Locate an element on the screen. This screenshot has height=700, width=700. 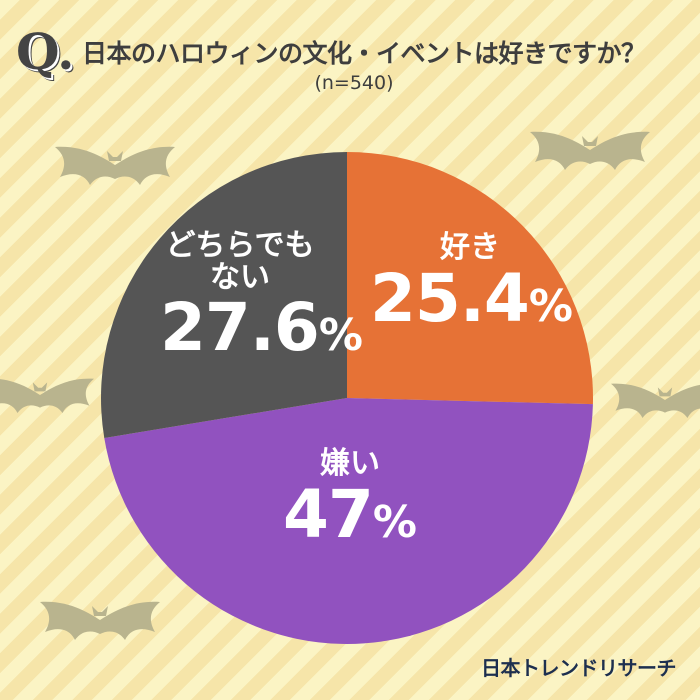
brand-logo: 日本トレンドリサーチ is located at coordinates (579, 668).